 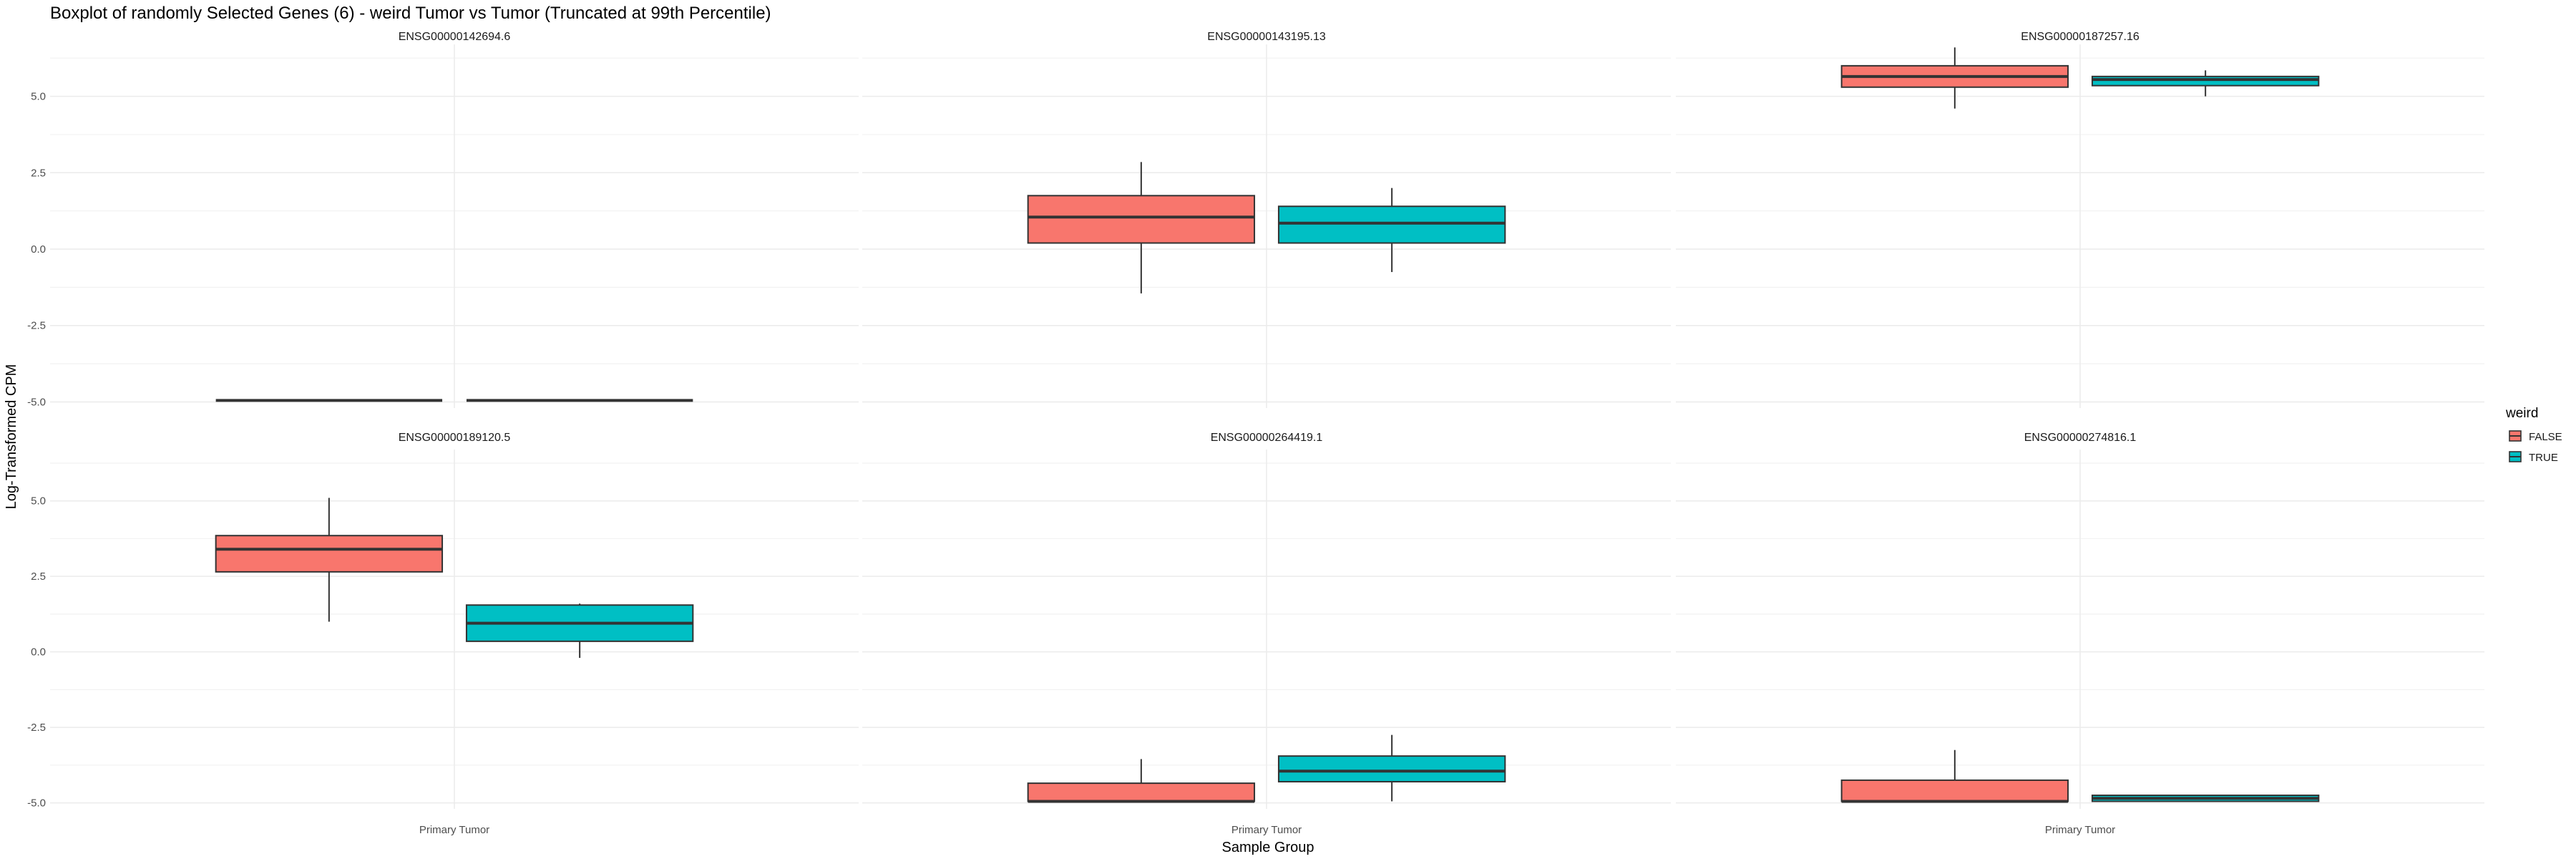 I want to click on legend-key-true, so click(x=2515, y=457).